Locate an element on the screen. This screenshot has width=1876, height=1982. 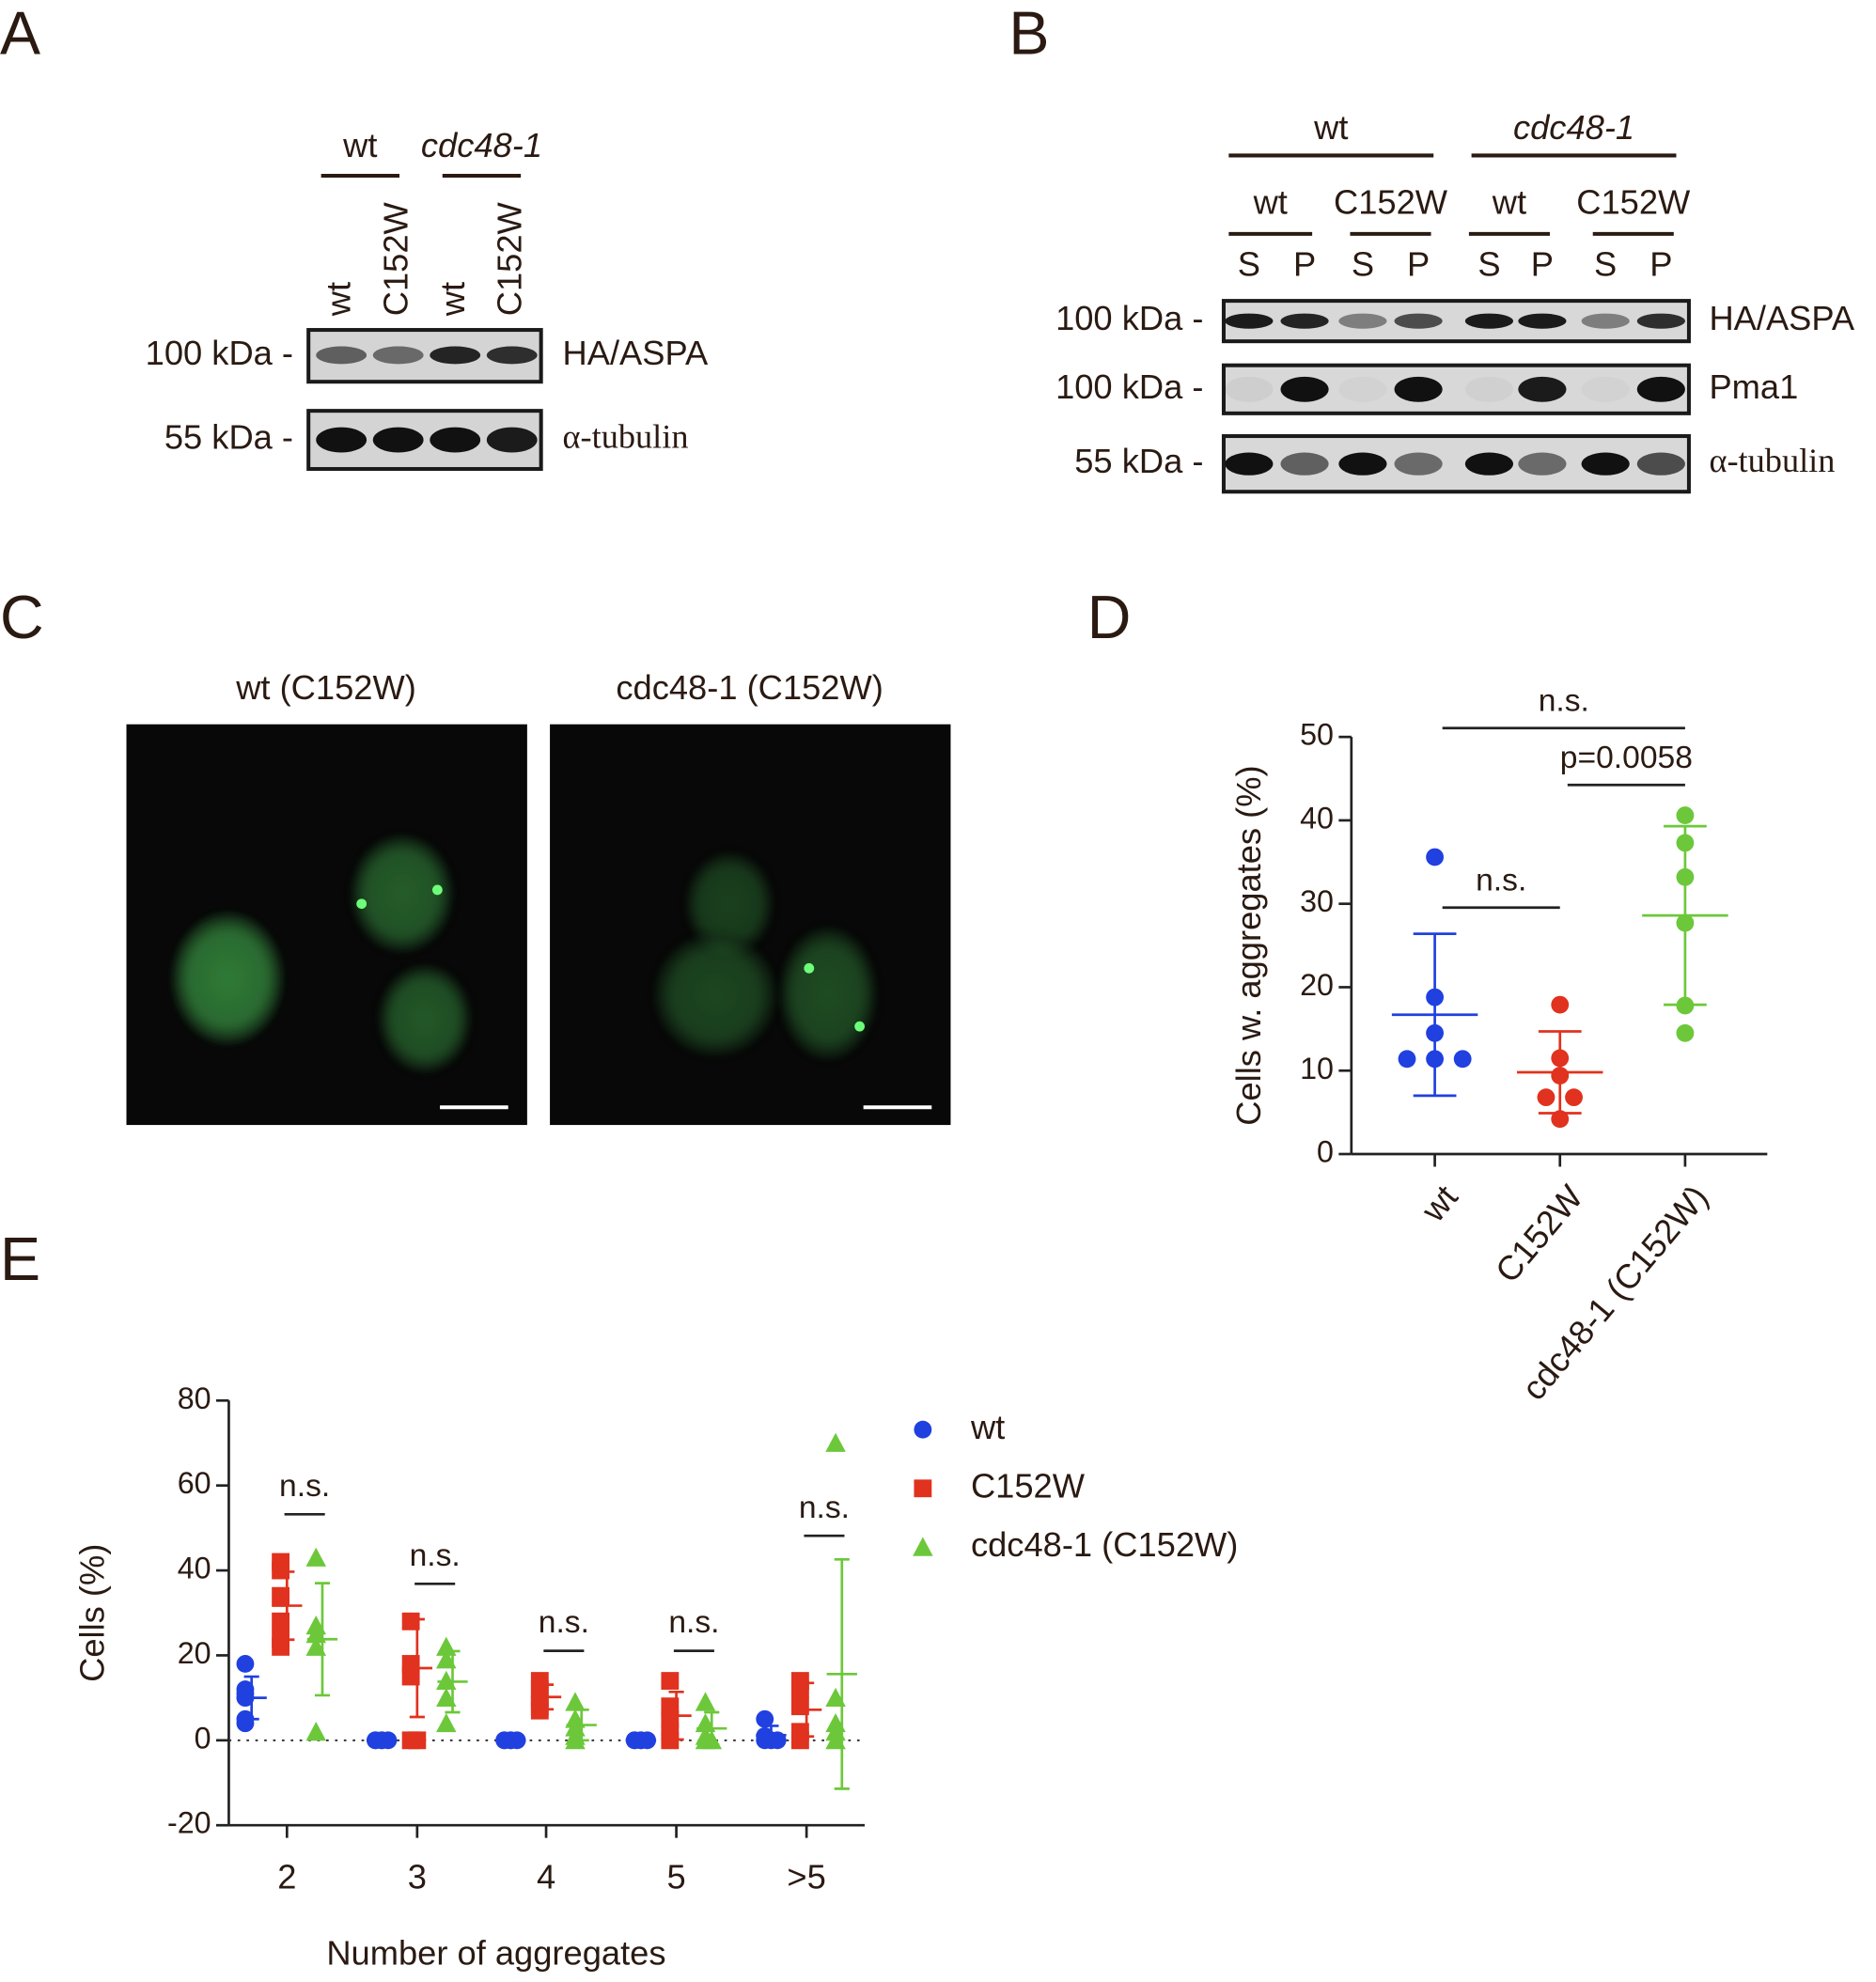
y-tick-label: 40 is located at coordinates (1317, 818).